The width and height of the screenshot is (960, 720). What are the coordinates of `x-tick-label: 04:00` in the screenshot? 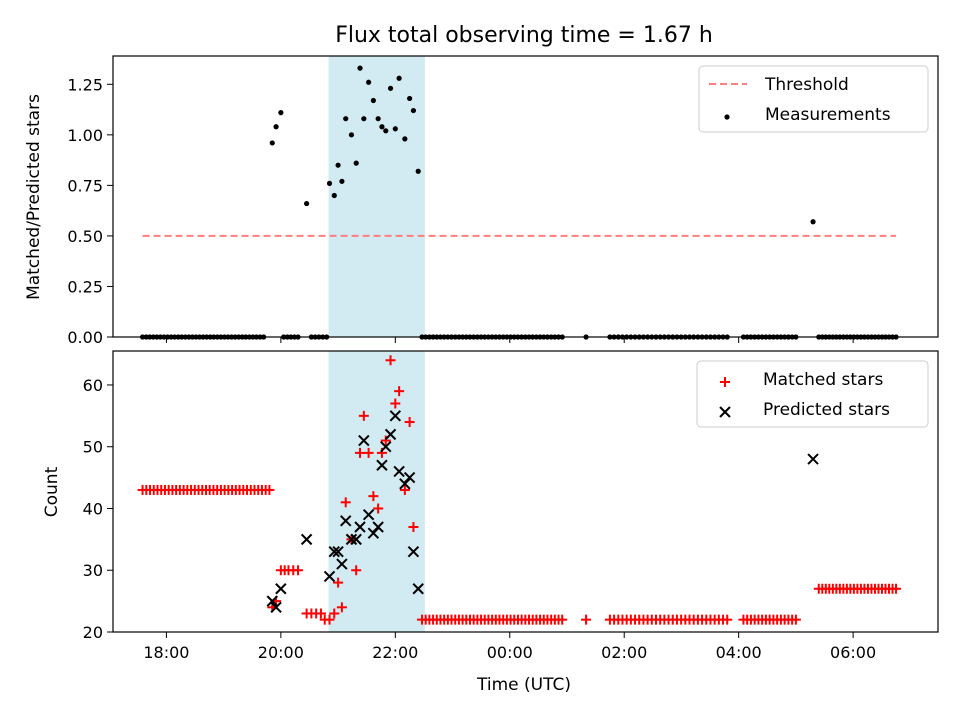 It's located at (739, 652).